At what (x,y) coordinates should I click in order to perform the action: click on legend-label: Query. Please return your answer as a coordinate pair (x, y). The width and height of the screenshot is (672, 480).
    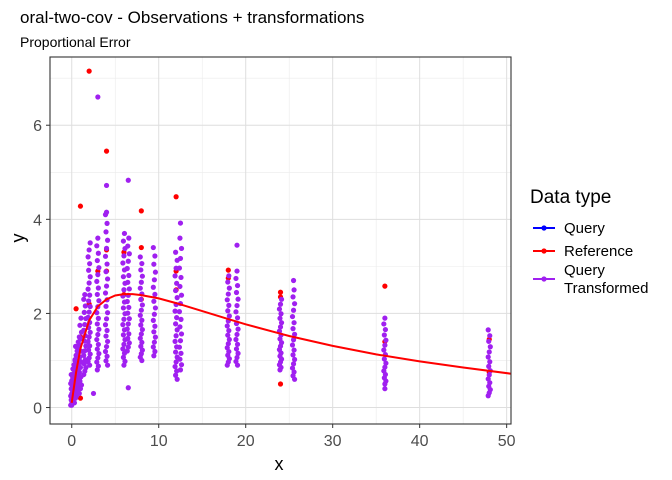
    Looking at the image, I should click on (584, 270).